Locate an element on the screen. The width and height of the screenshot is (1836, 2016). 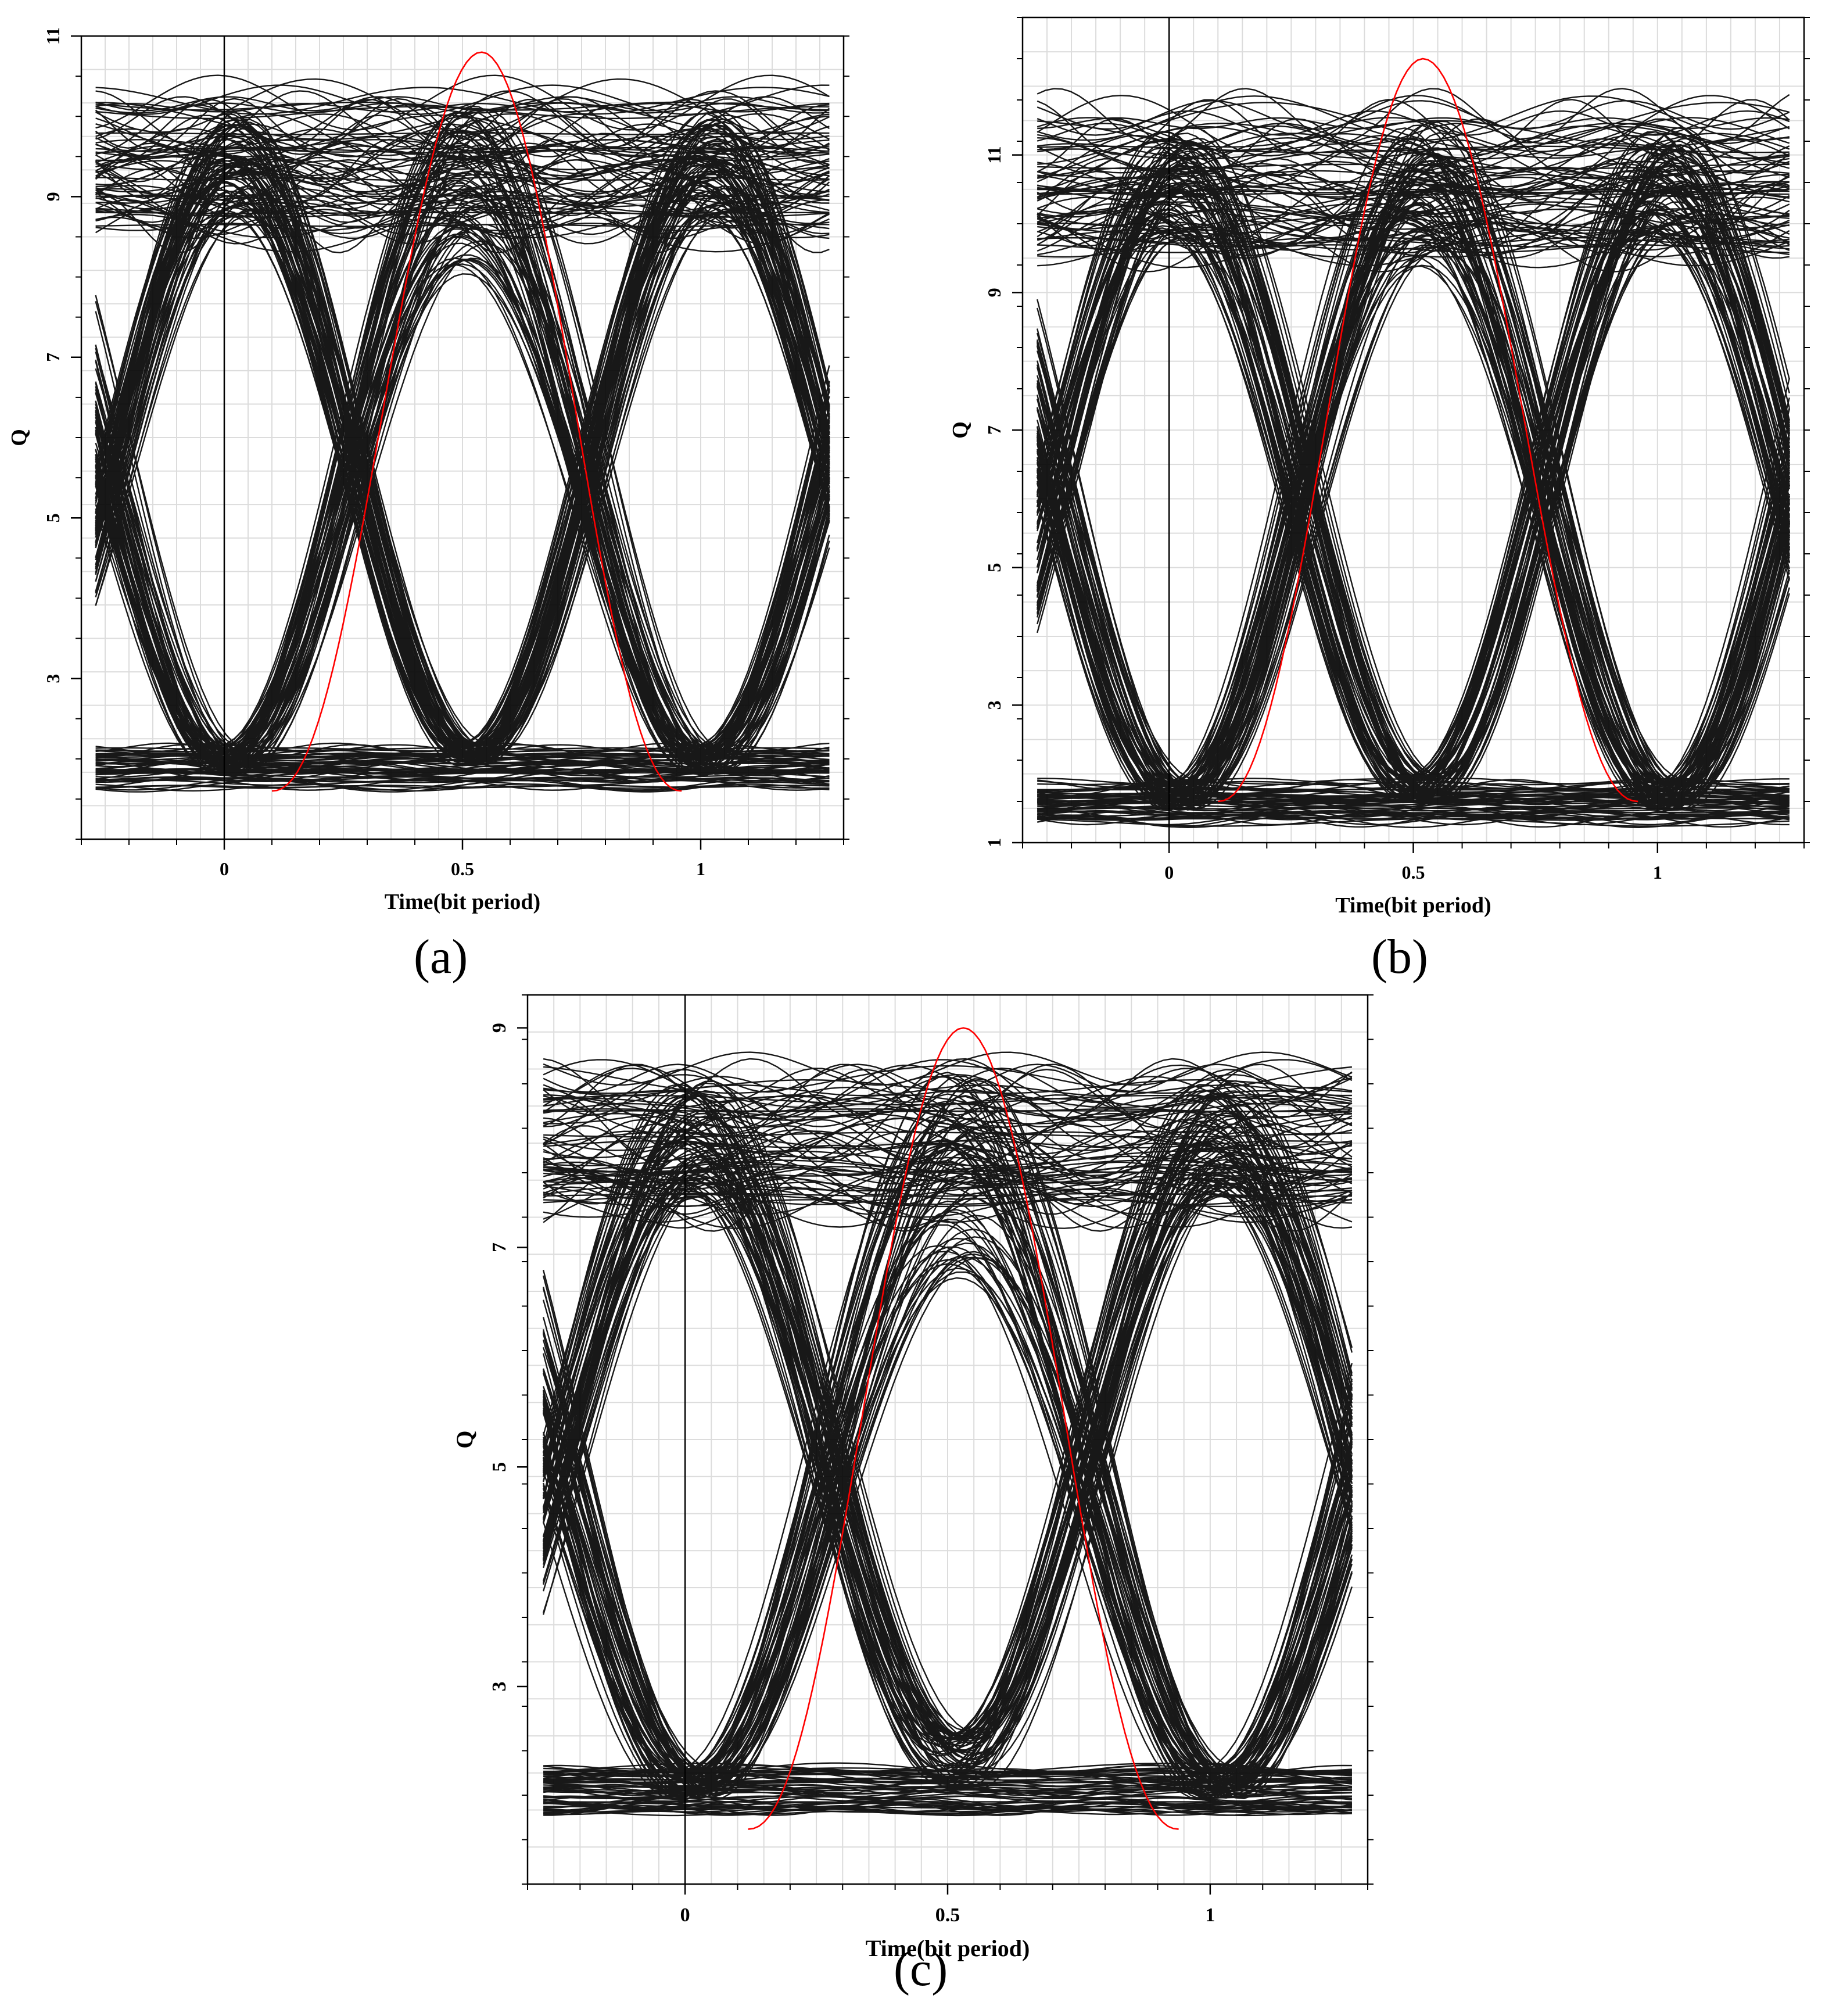
x-axis-title: Time(bit period) is located at coordinates (948, 1948).